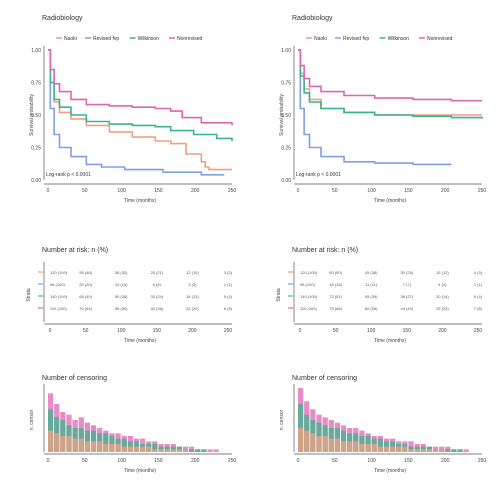 The width and height of the screenshot is (500, 500). Describe the element at coordinates (371, 308) in the screenshot. I see `risk-cell: 60 (55)` at that location.